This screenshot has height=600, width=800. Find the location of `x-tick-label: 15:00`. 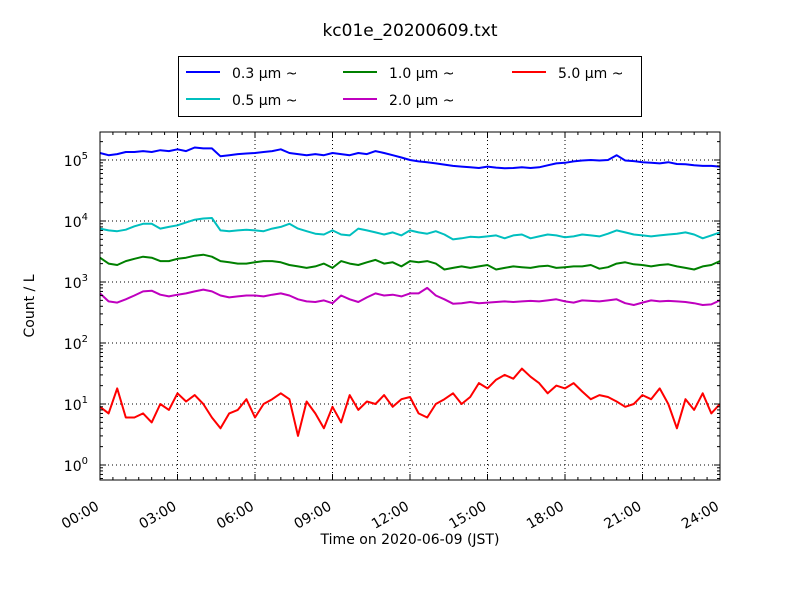

x-tick-label: 15:00 is located at coordinates (468, 516).